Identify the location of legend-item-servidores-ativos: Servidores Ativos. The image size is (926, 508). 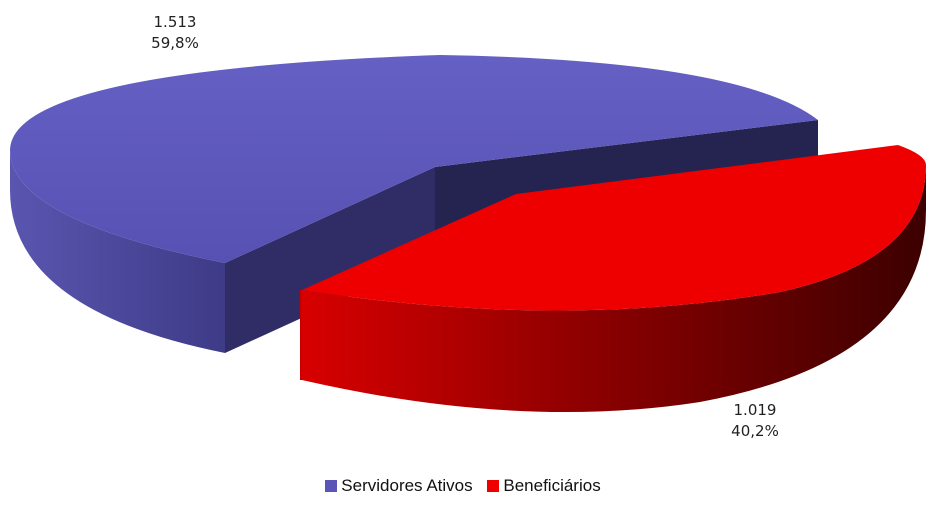
(399, 486).